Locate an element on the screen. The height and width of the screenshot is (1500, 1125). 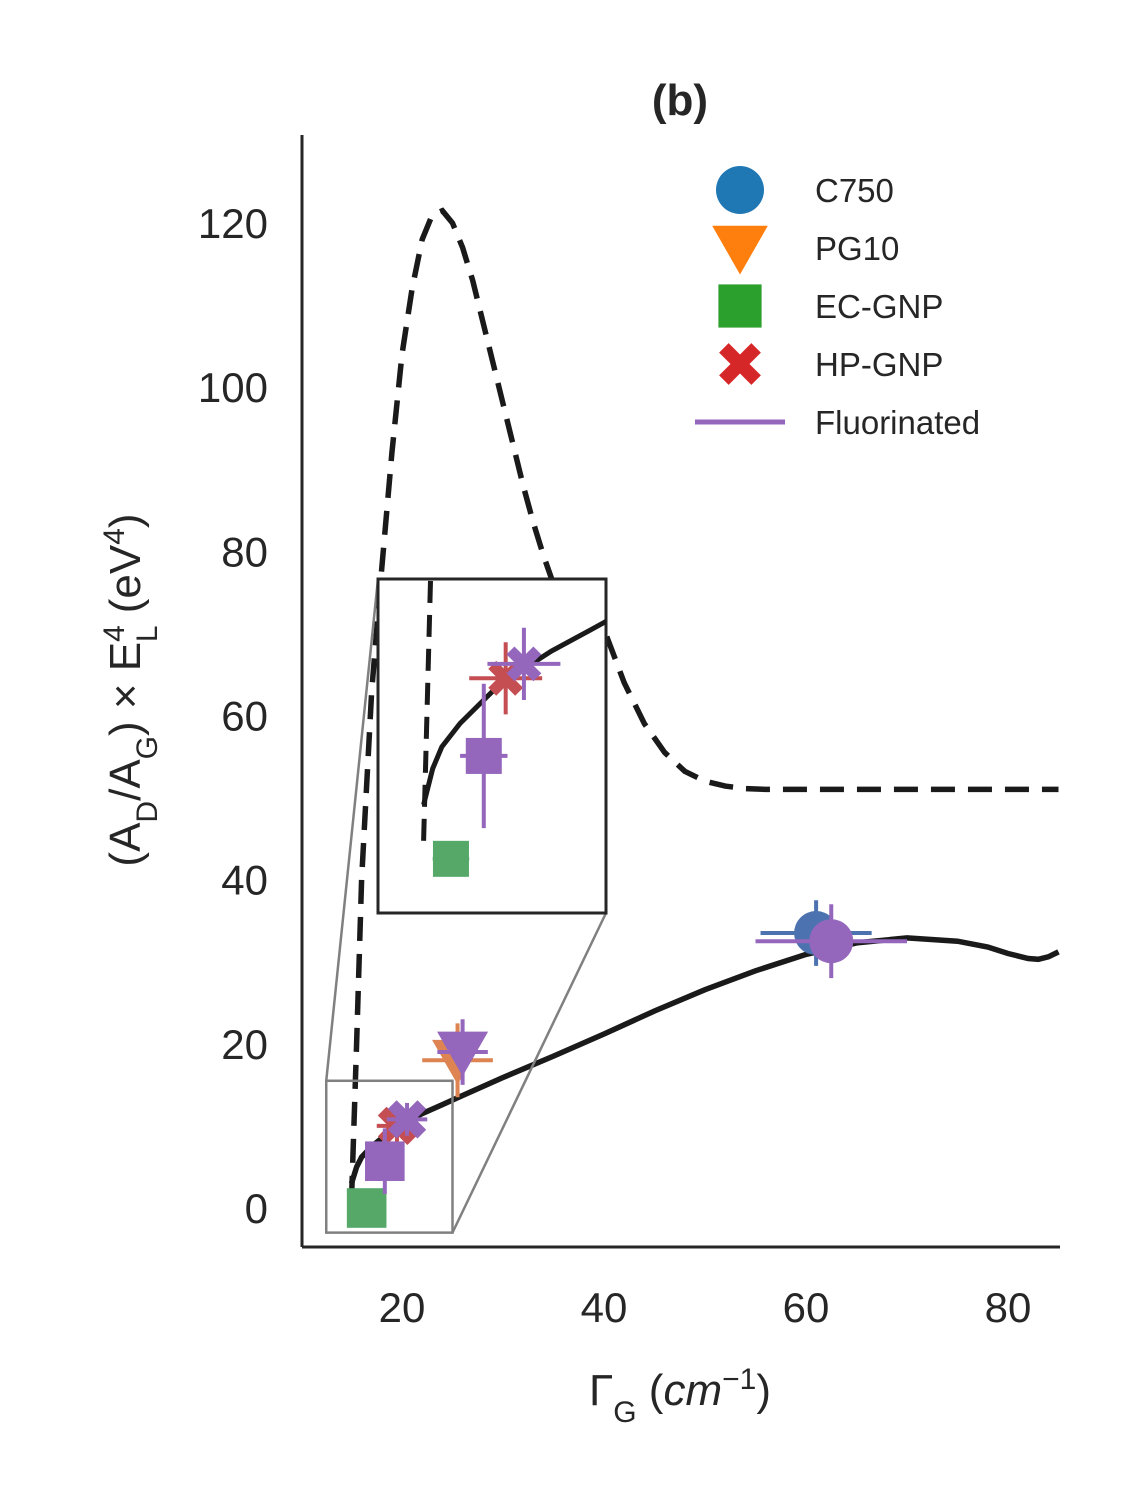
hp-gnp-fluorinated-point is located at coordinates (407, 1119).